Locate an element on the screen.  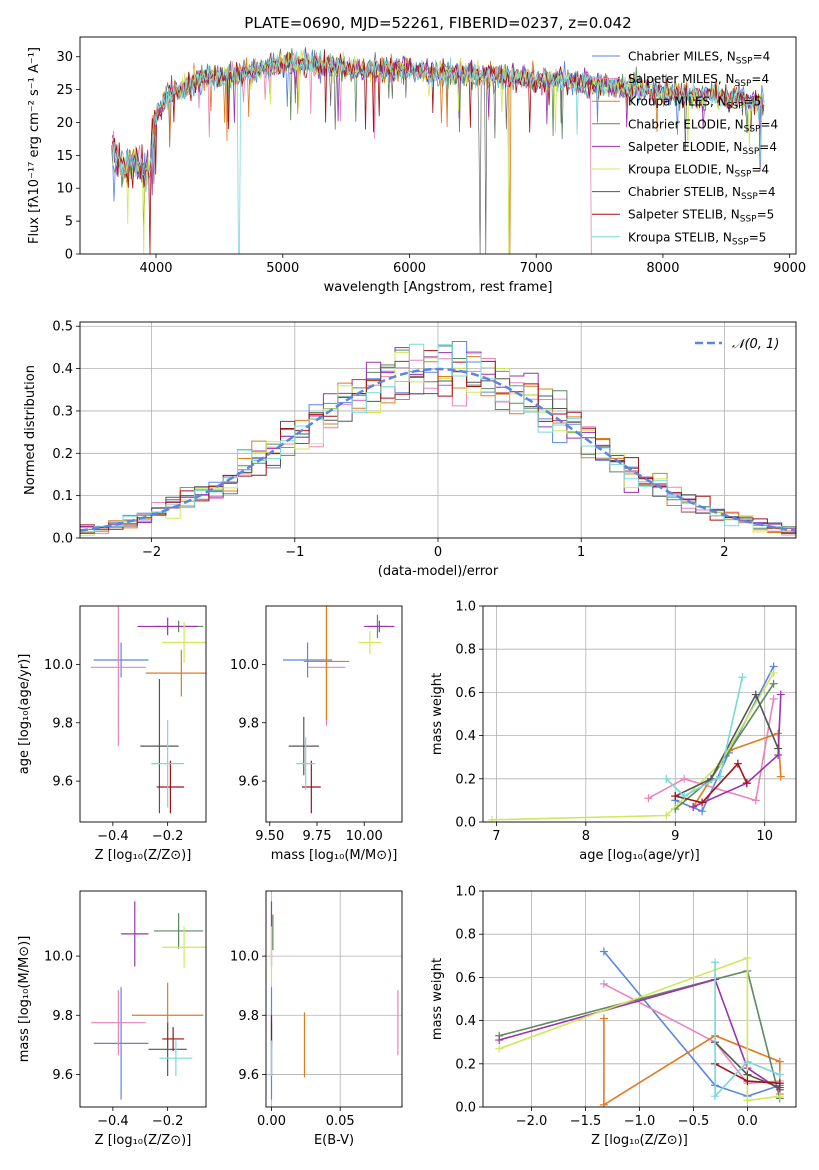
y-tick-label: 0.1 is located at coordinates (62, 496).